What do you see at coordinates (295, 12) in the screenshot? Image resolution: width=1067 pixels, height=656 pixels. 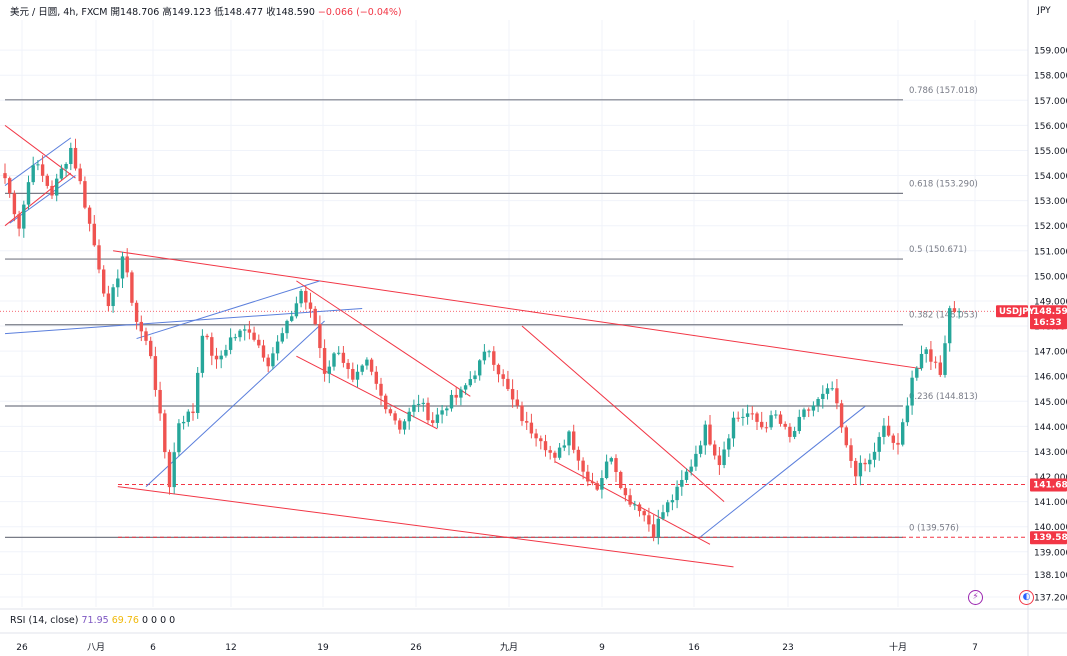 I see `close-value: 148.590` at bounding box center [295, 12].